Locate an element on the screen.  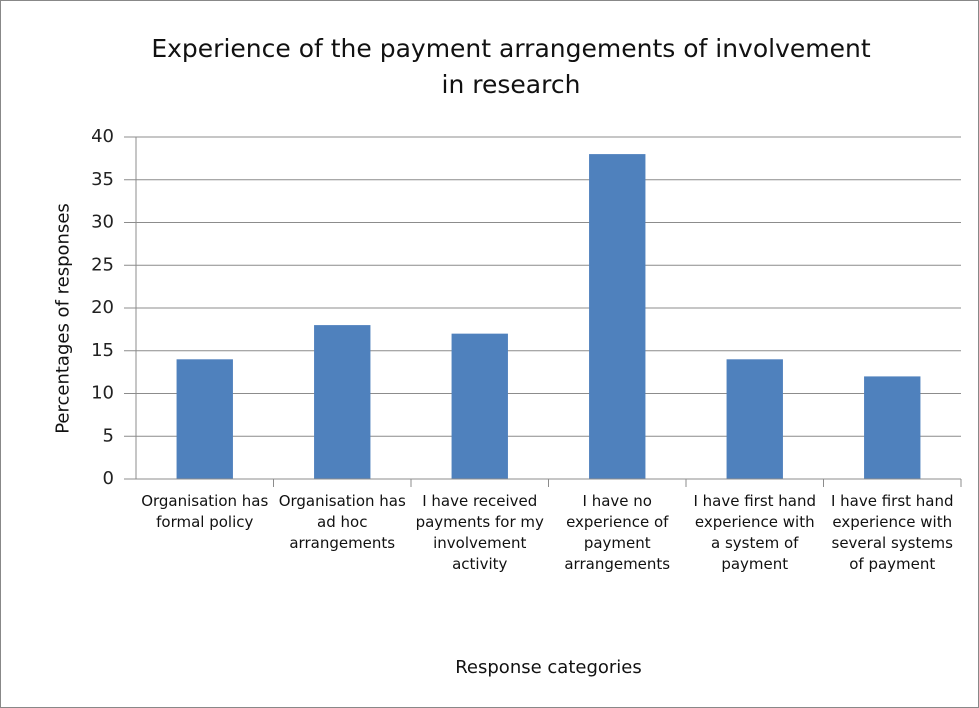
x-axis-title: Response categories is located at coordinates (548, 667).